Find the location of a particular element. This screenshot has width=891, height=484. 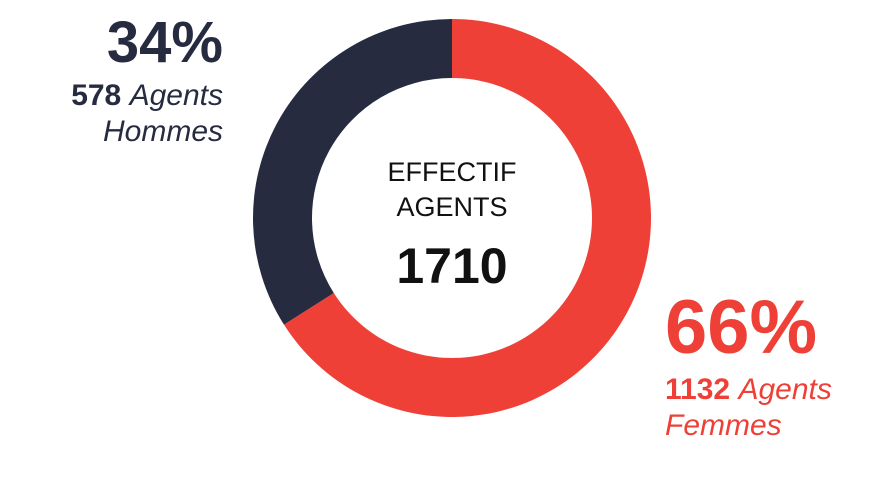

count-label: 1132 Agents Femmes is located at coordinates (772, 408).